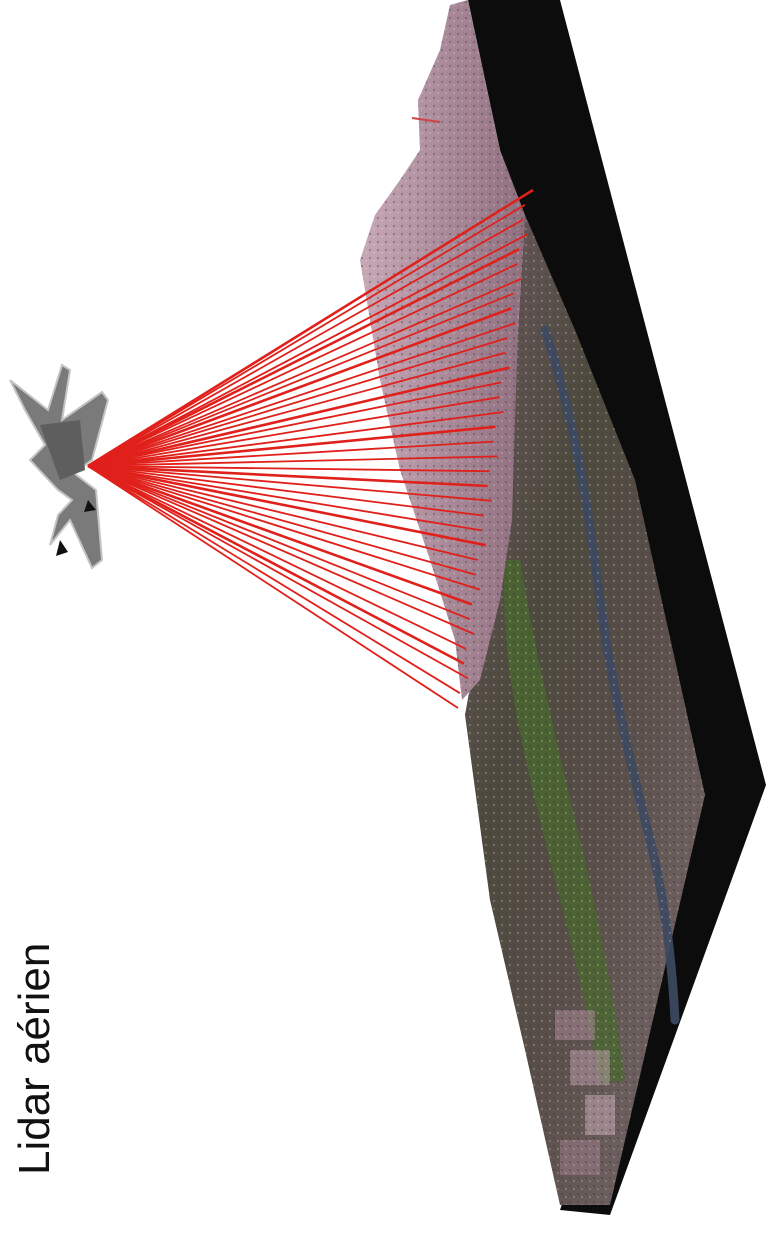 This screenshot has height=1234, width=766. I want to click on airplane-icon, so click(59, 466).